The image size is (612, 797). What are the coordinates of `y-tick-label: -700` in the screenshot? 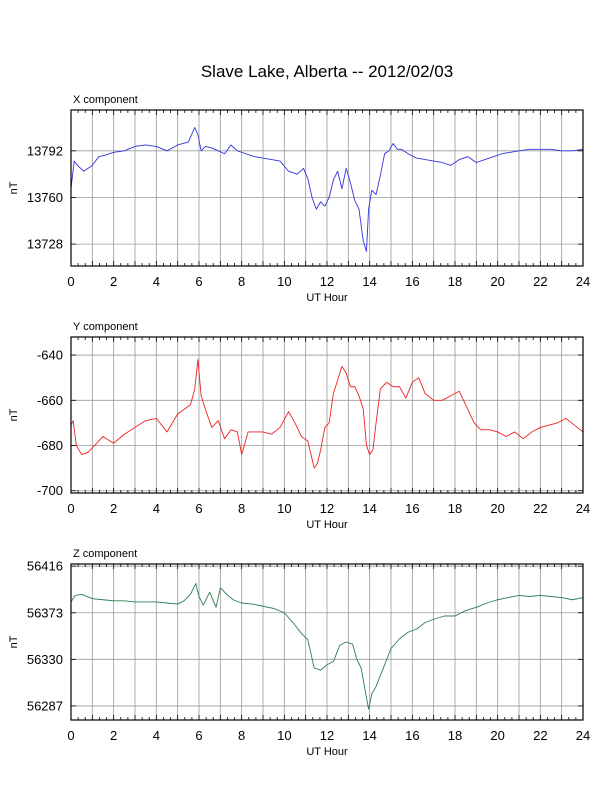 It's located at (50, 490).